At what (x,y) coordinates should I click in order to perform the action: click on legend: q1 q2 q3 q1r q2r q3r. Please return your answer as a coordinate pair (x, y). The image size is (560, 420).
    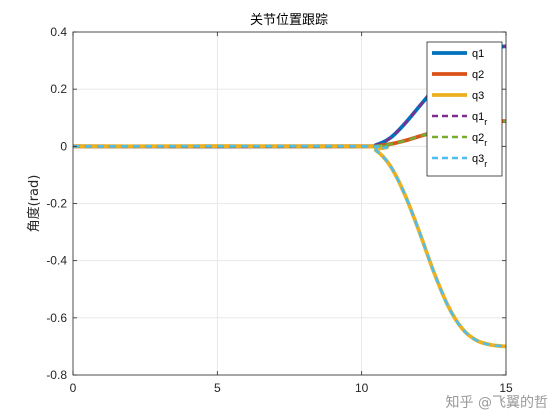
    Looking at the image, I should click on (464, 109).